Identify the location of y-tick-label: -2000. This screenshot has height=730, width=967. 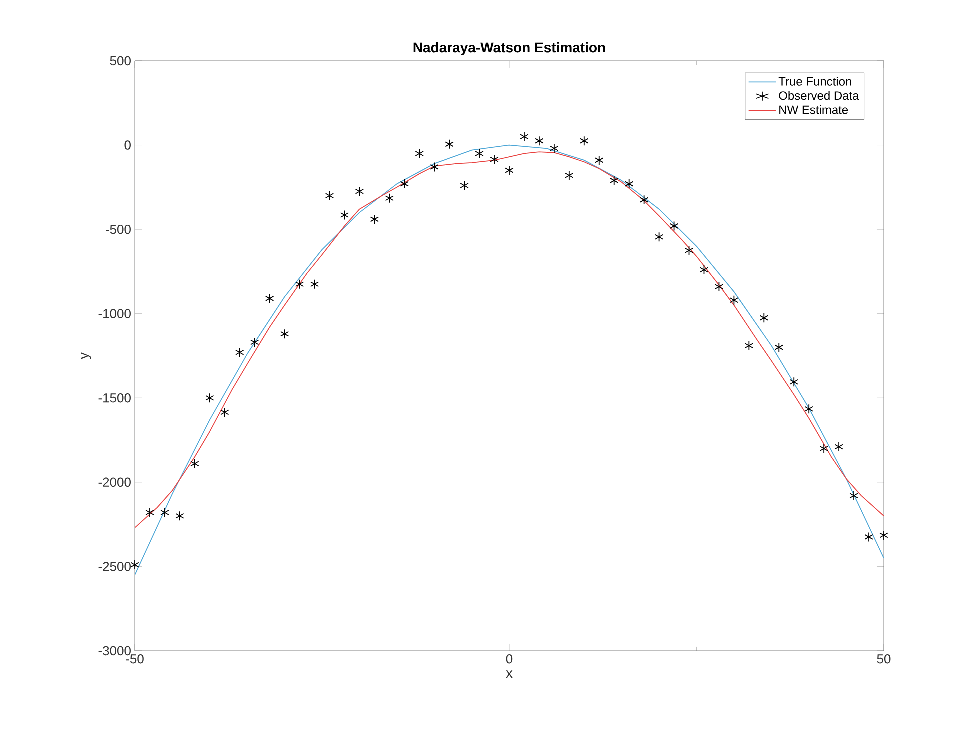
(114, 483).